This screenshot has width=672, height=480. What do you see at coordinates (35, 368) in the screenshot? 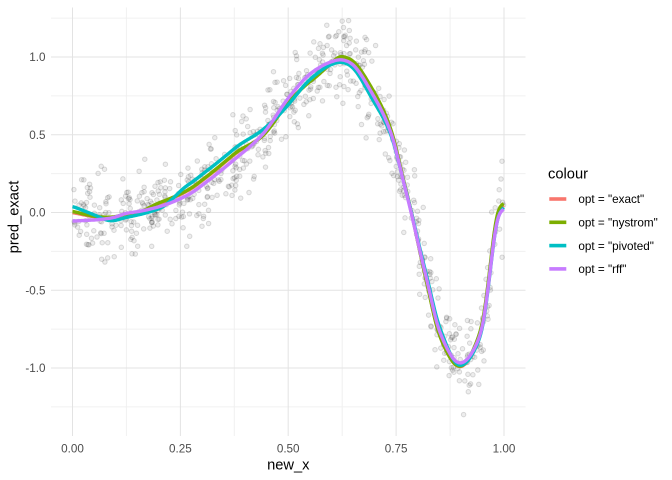
I see `svg-text: -1.0` at bounding box center [35, 368].